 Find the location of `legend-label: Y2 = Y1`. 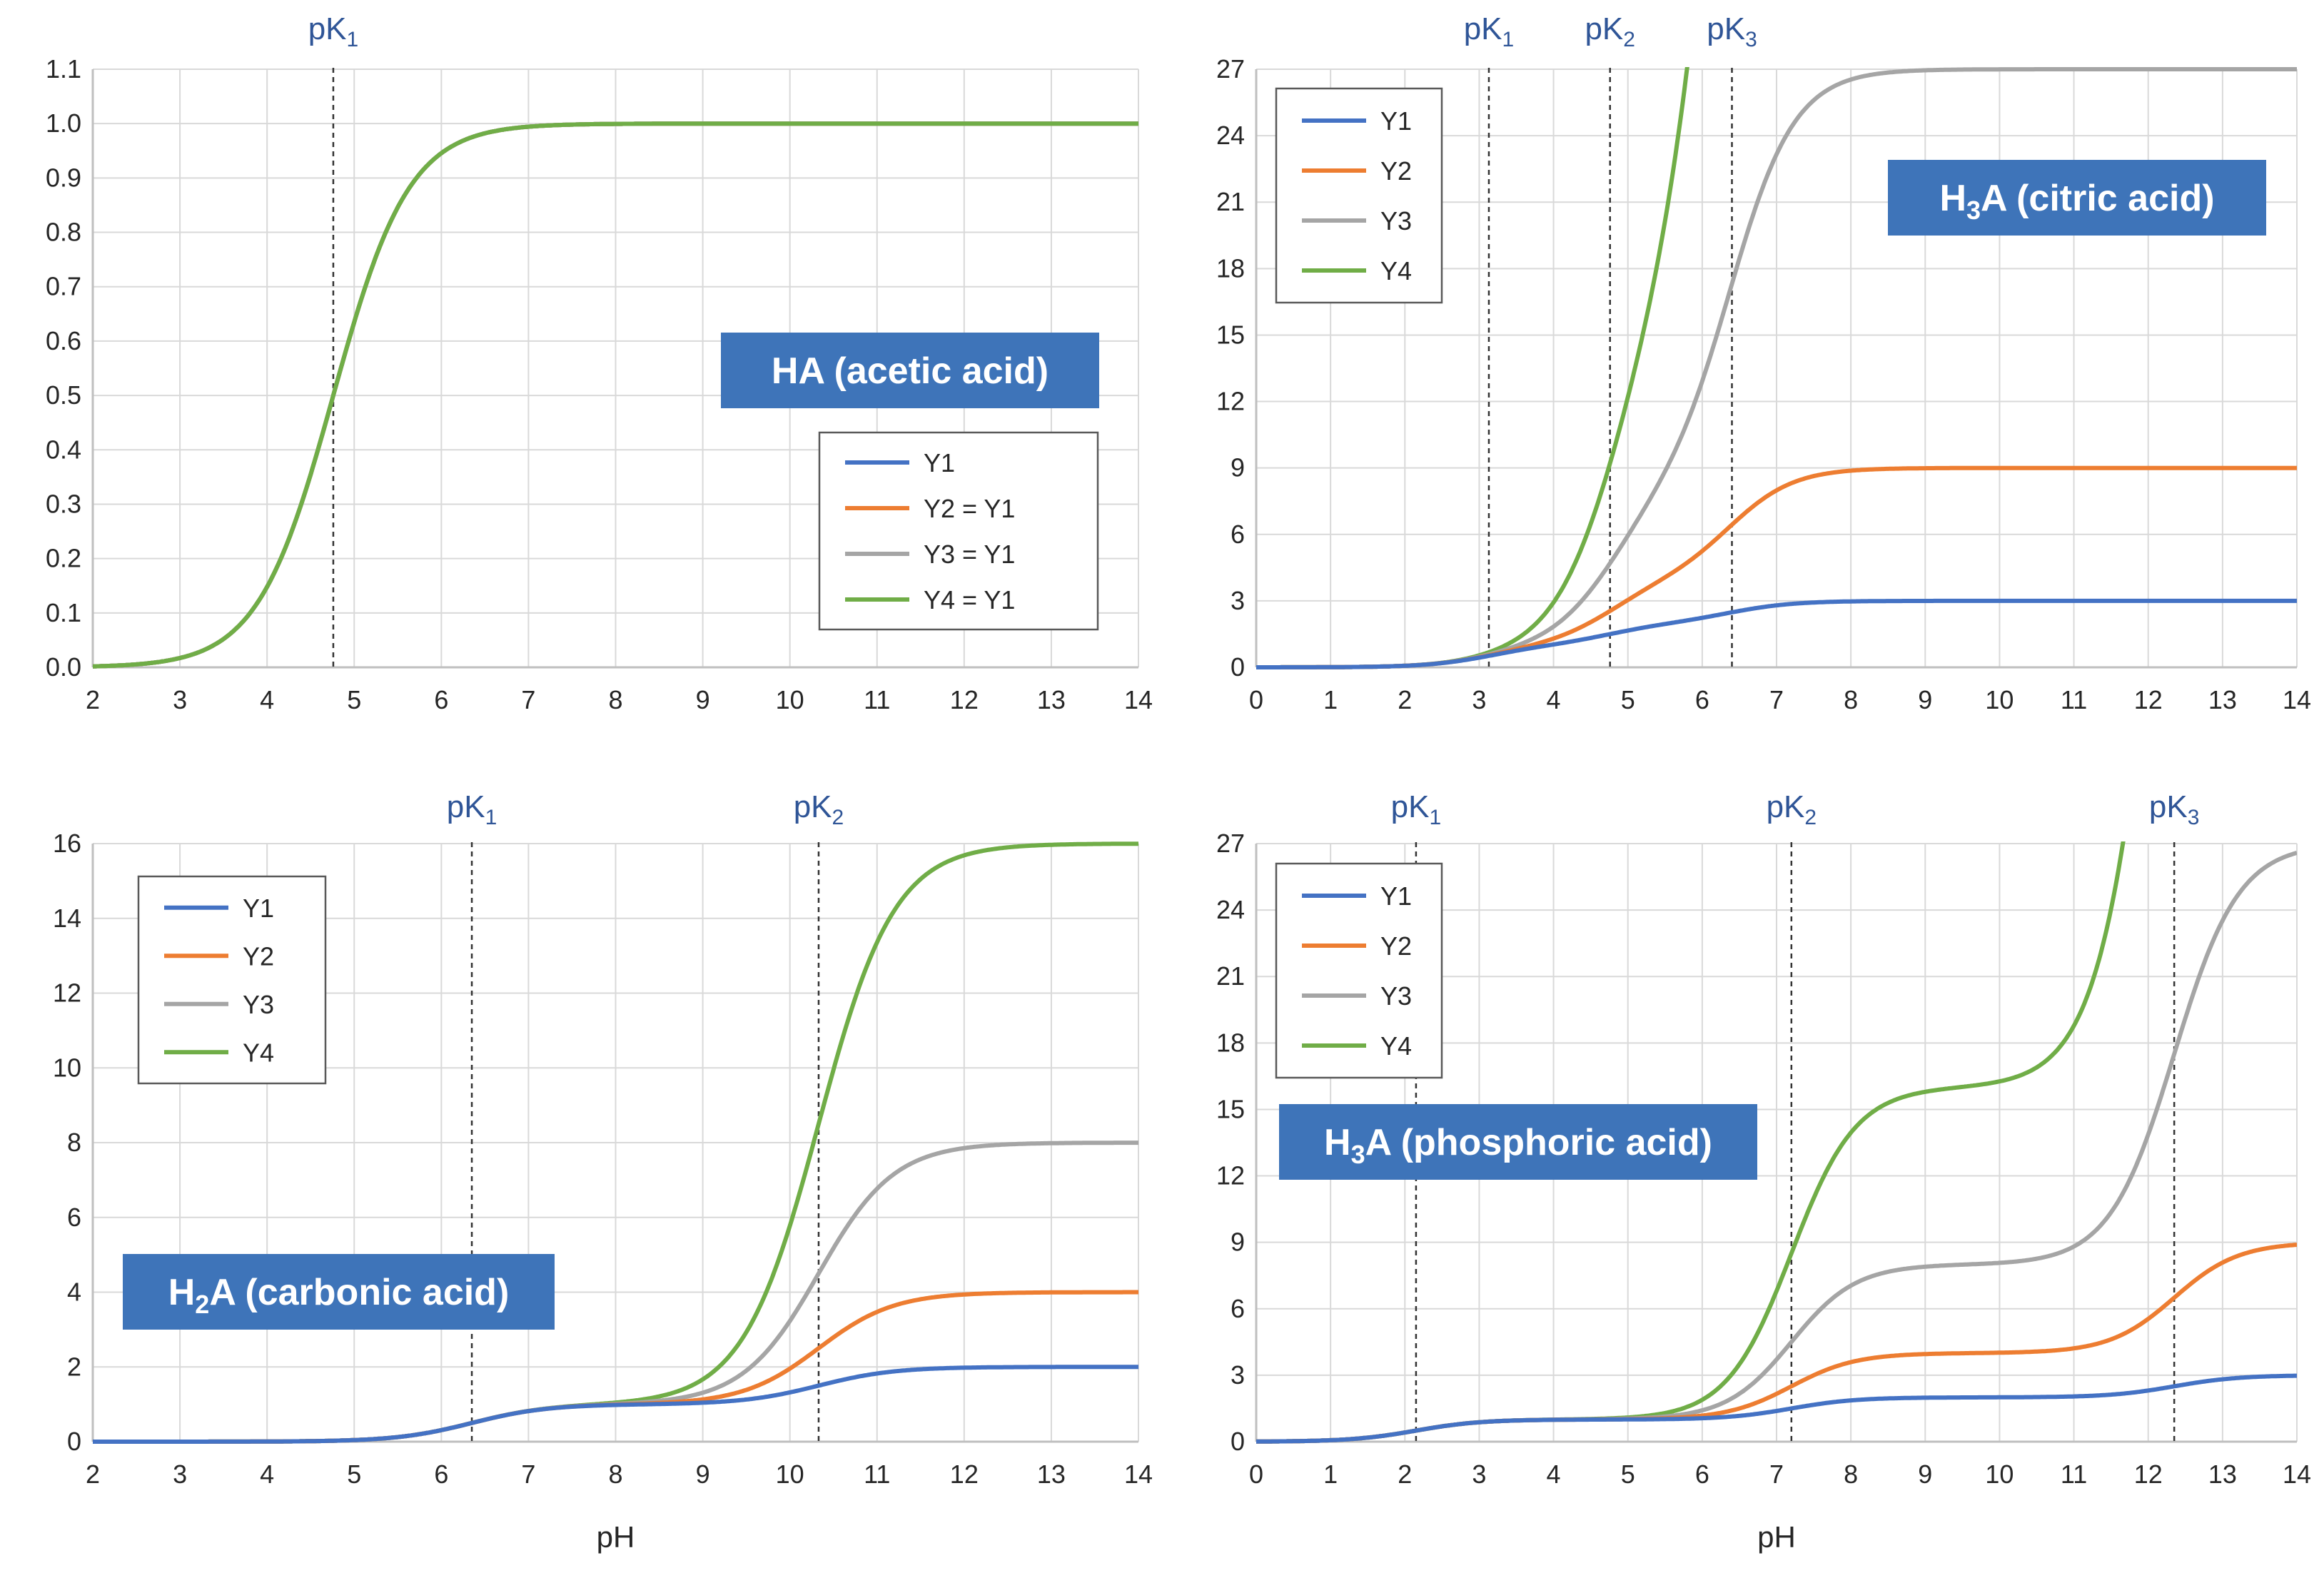

legend-label: Y2 = Y1 is located at coordinates (969, 508).